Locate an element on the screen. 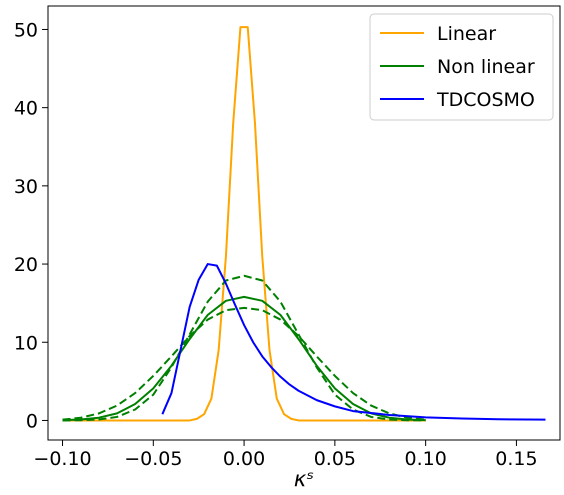 The height and width of the screenshot is (495, 564). x-tick-label: 0.00 is located at coordinates (244, 459).